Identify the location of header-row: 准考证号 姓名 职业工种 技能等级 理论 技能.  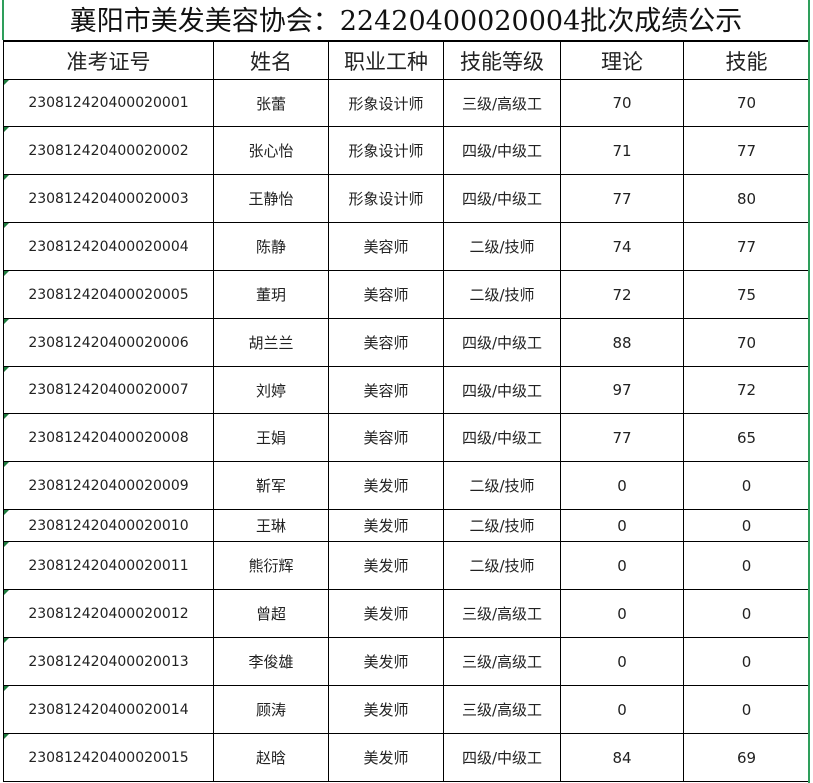
(406, 60).